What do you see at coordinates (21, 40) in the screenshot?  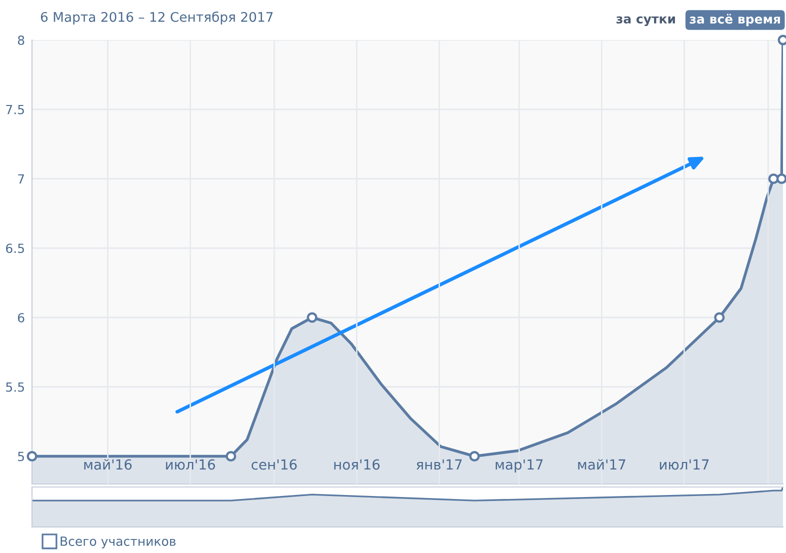 I see `y-tick-label: 8` at bounding box center [21, 40].